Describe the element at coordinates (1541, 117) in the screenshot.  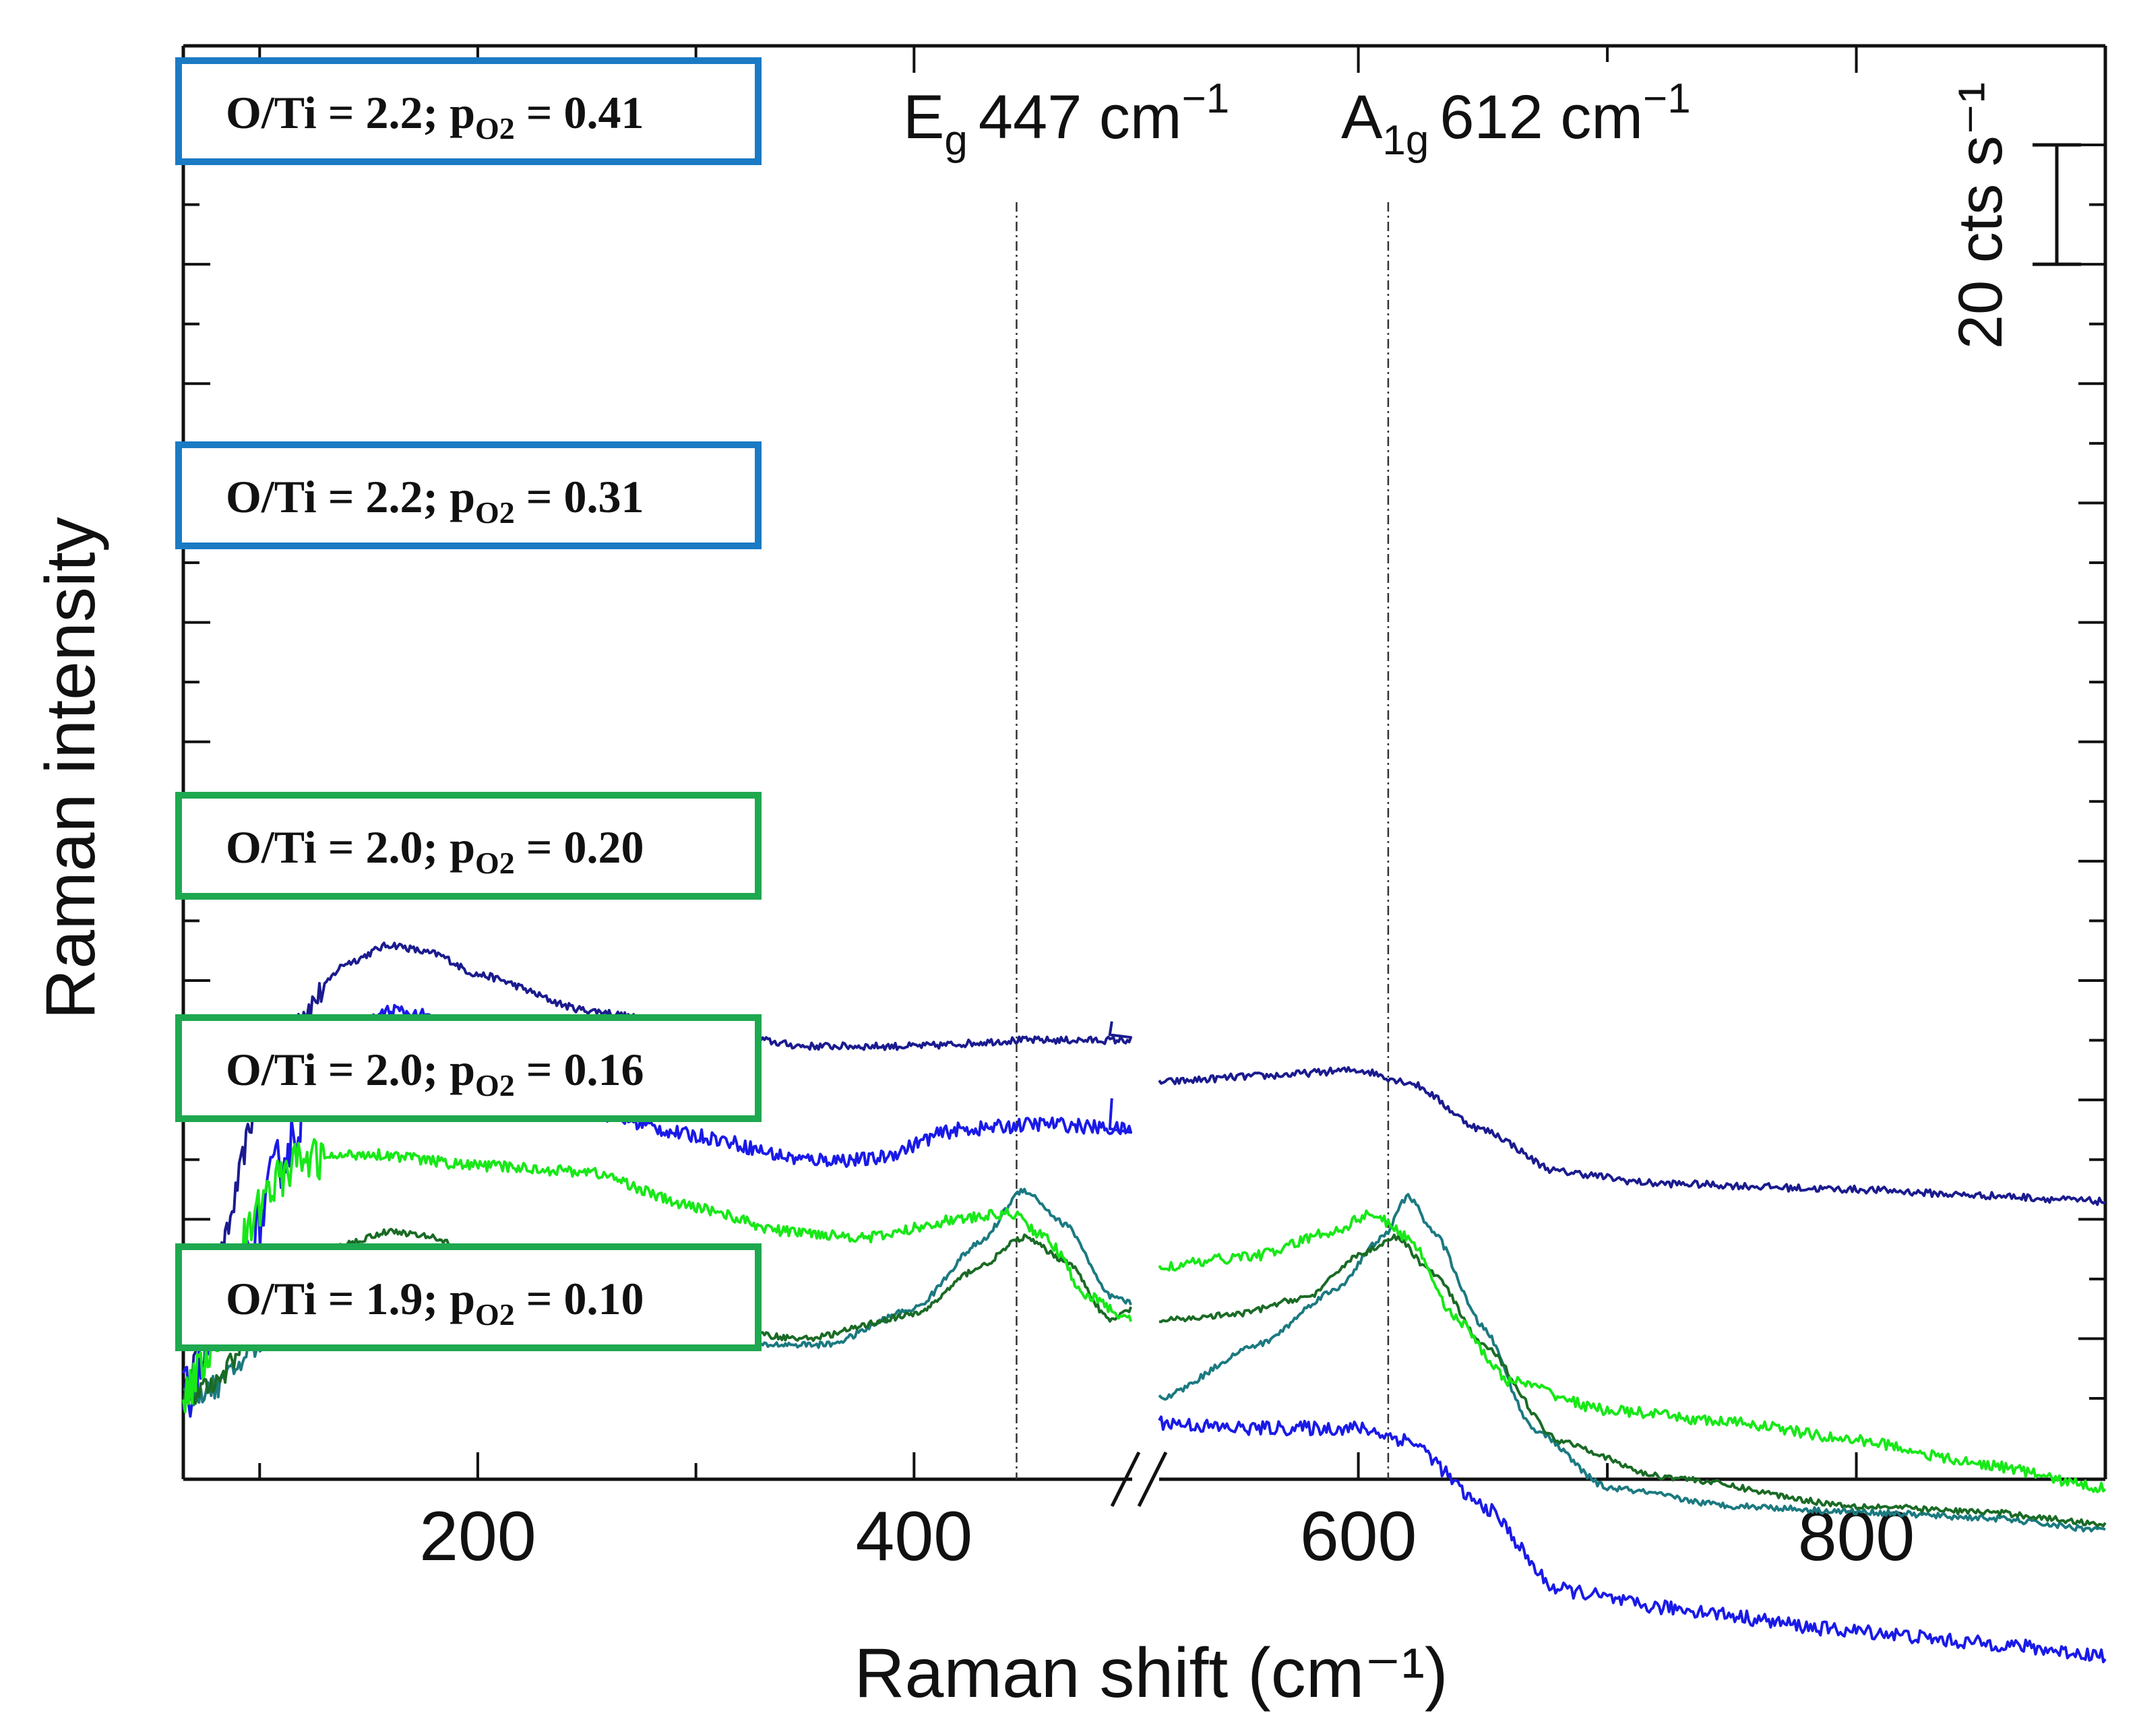
I see `peak-a1g-value: 612 cm` at that location.